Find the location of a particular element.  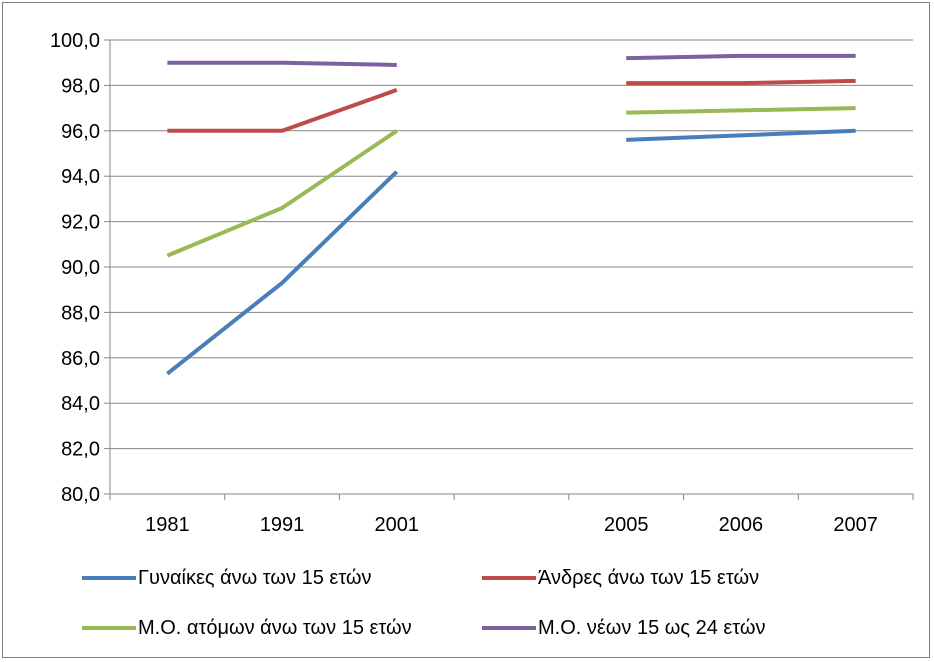

legend-label: Μ.Ο. ατόμων άνω των 15 ετών is located at coordinates (275, 628).